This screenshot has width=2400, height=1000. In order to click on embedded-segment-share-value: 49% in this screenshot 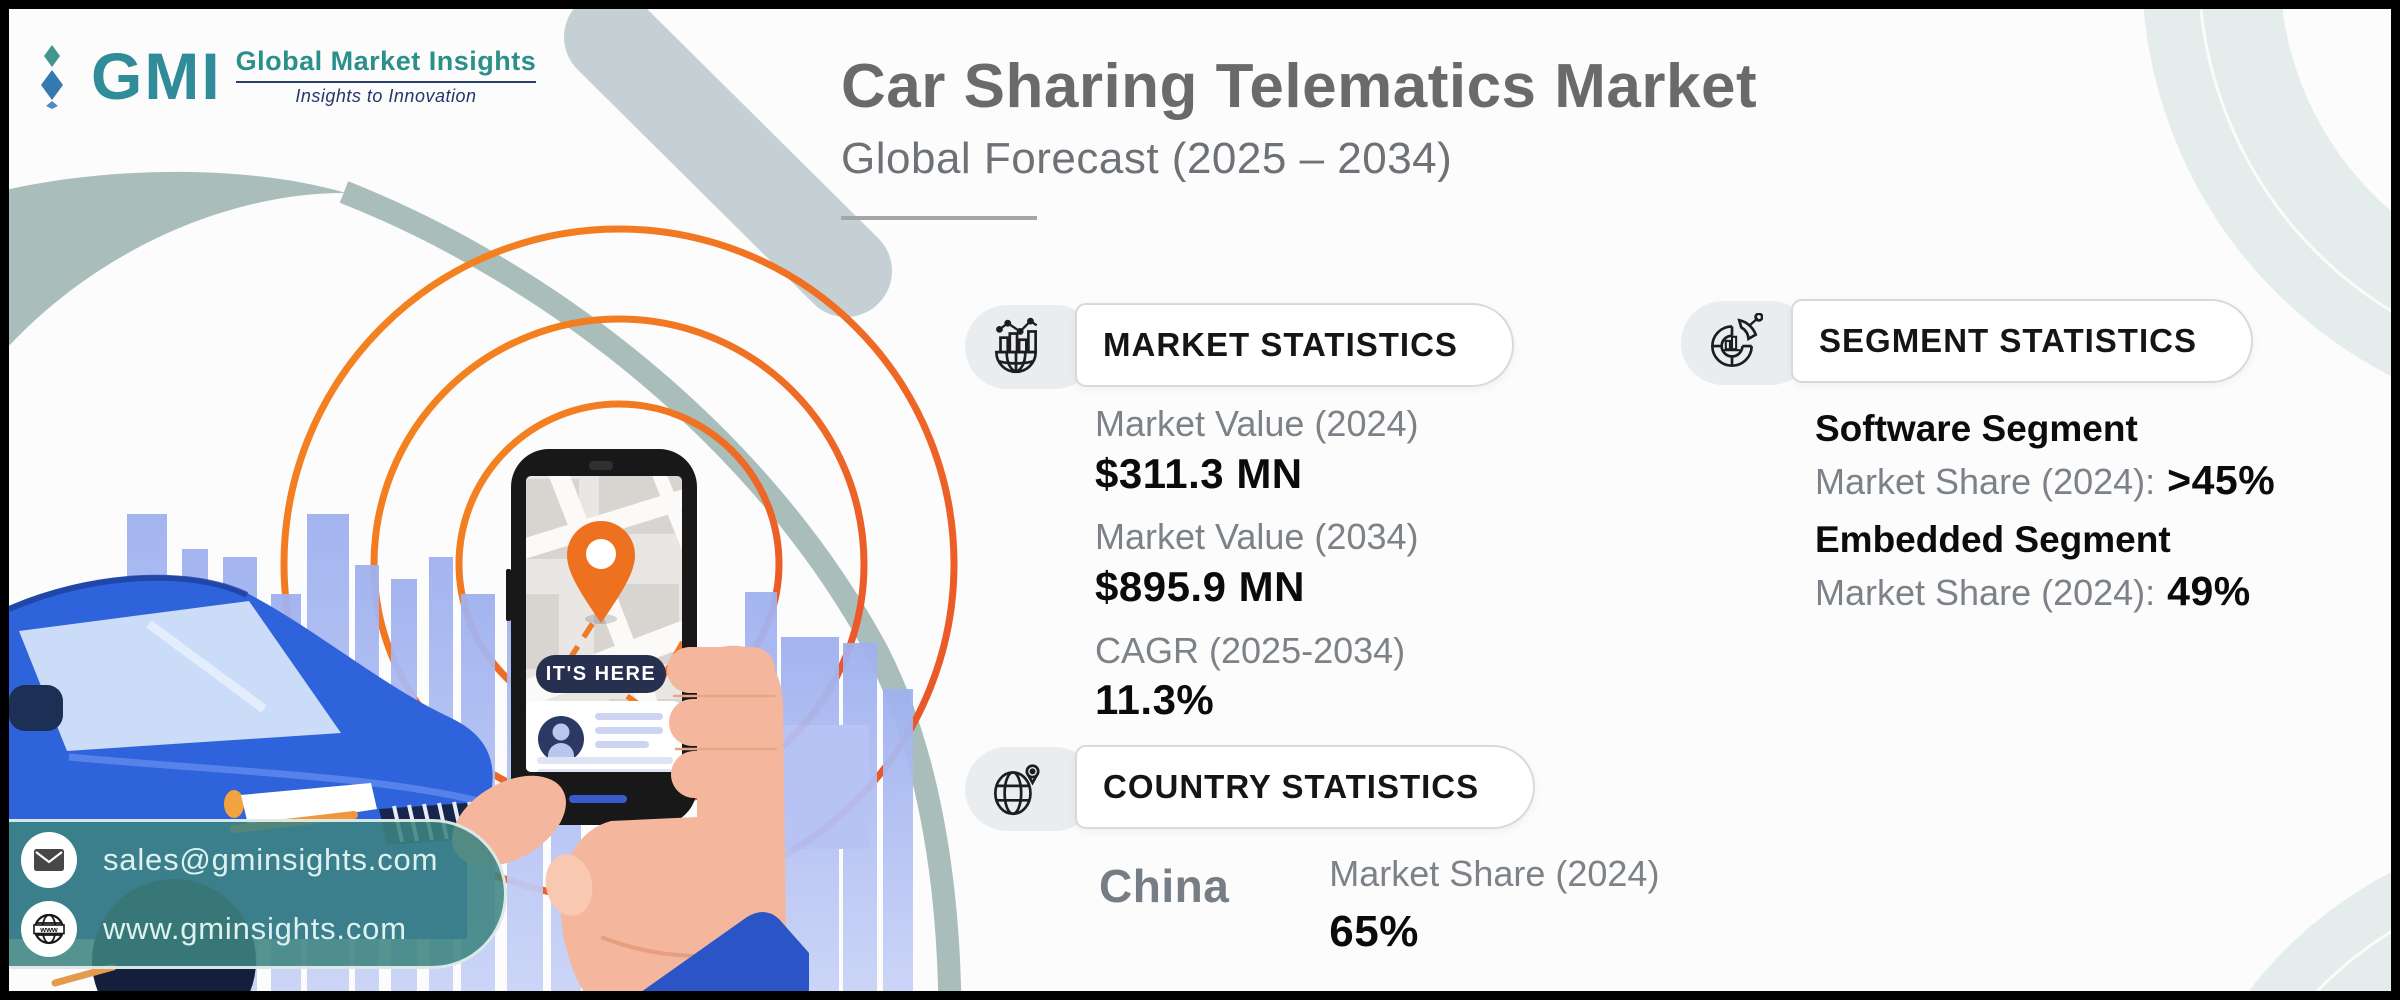, I will do `click(2209, 590)`.